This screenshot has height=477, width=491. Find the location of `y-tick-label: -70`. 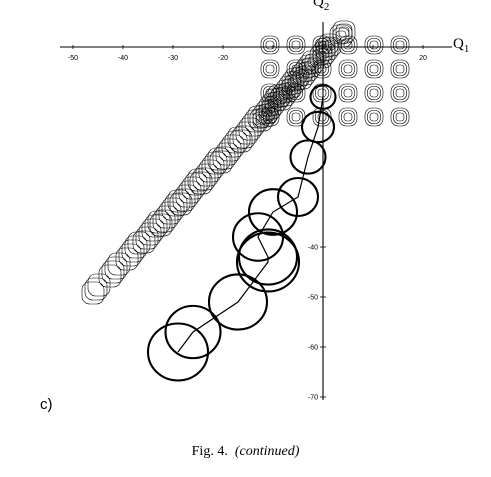

y-tick-label: -70 is located at coordinates (313, 398).